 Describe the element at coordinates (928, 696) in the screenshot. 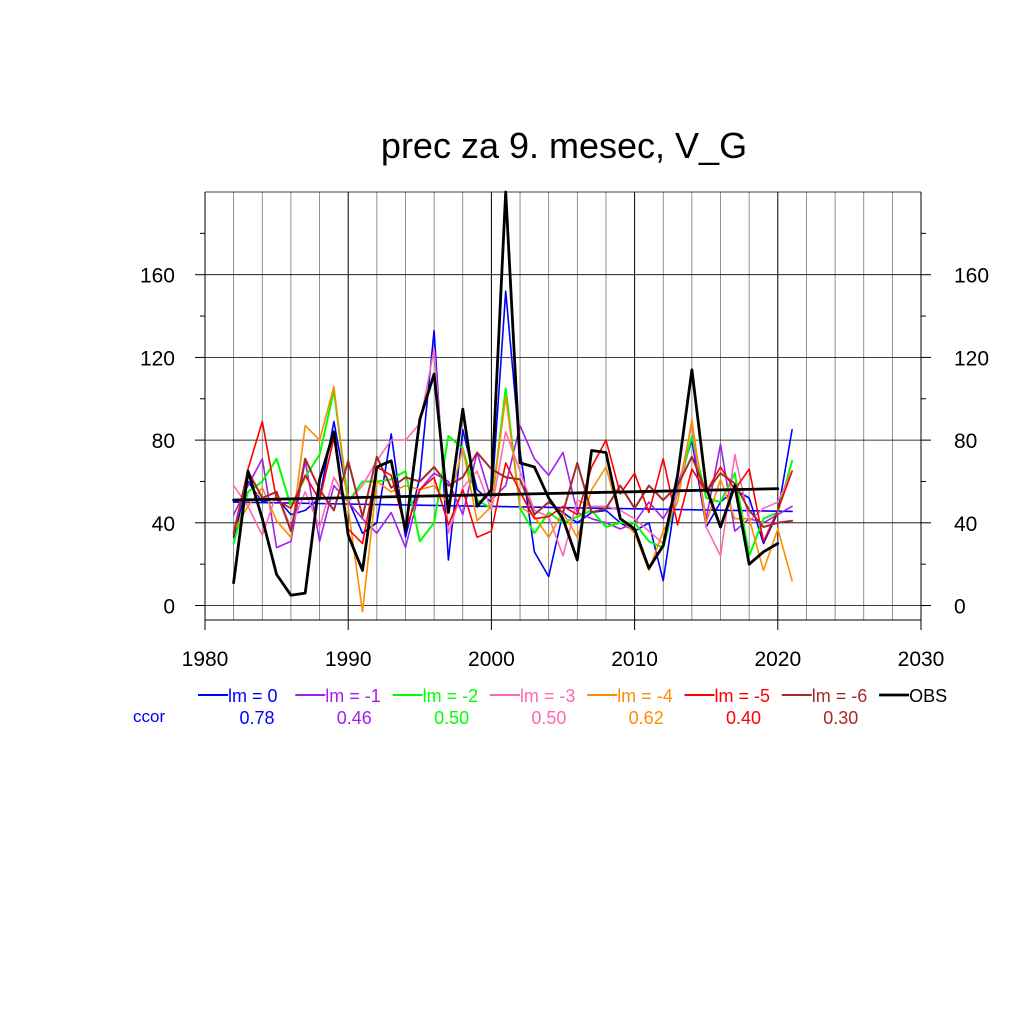

I see `legend-label: OBS` at that location.